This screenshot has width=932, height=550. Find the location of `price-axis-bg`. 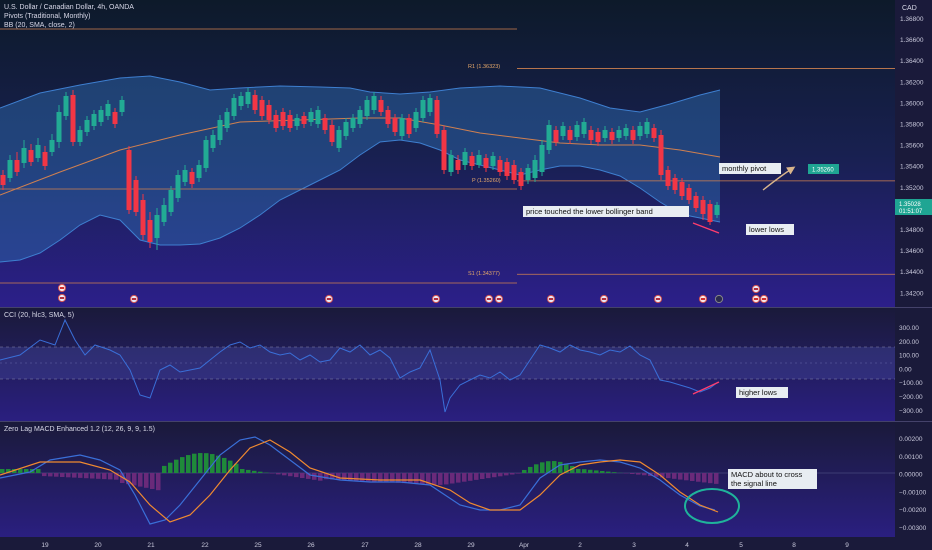

price-axis-bg is located at coordinates (913, 275).